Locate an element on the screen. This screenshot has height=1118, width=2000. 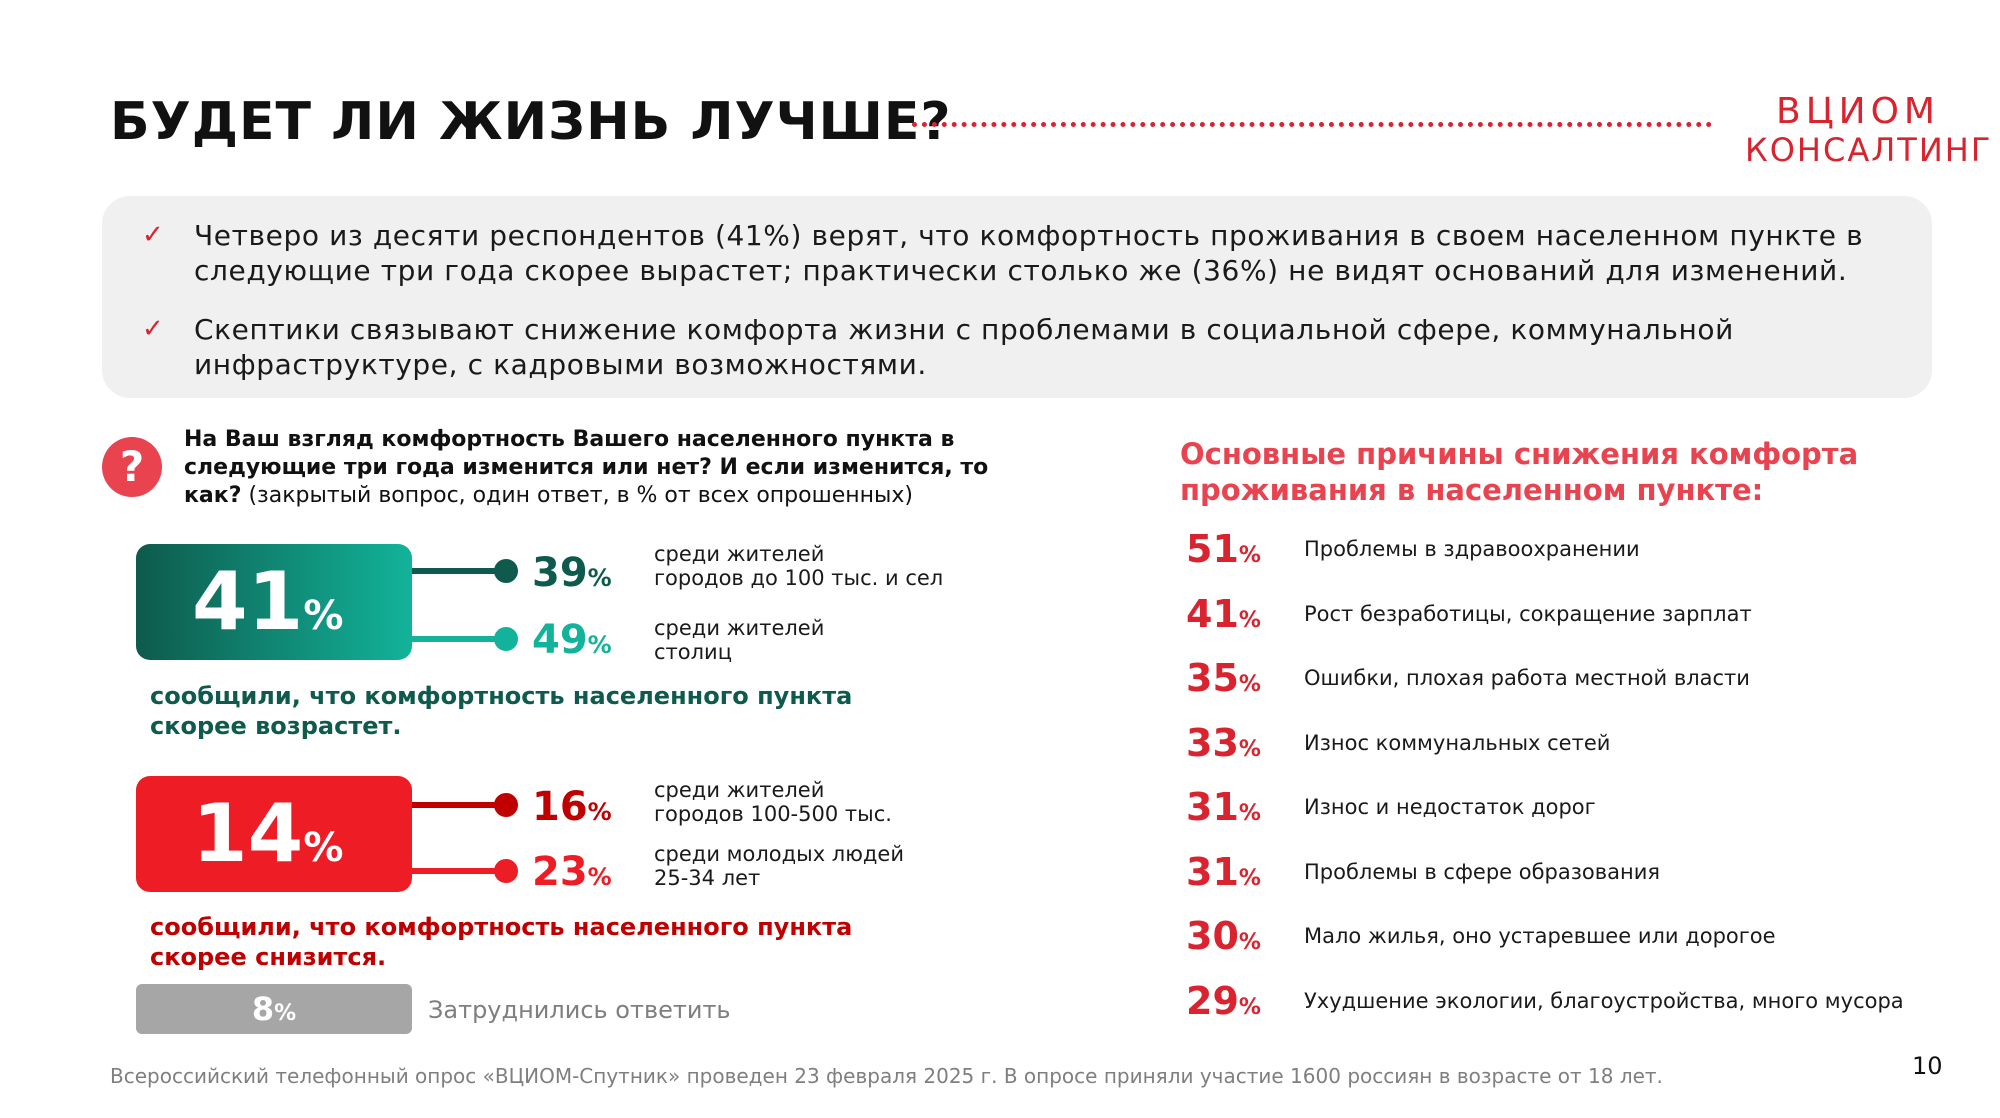
page-number: 10 is located at coordinates (1927, 1066).